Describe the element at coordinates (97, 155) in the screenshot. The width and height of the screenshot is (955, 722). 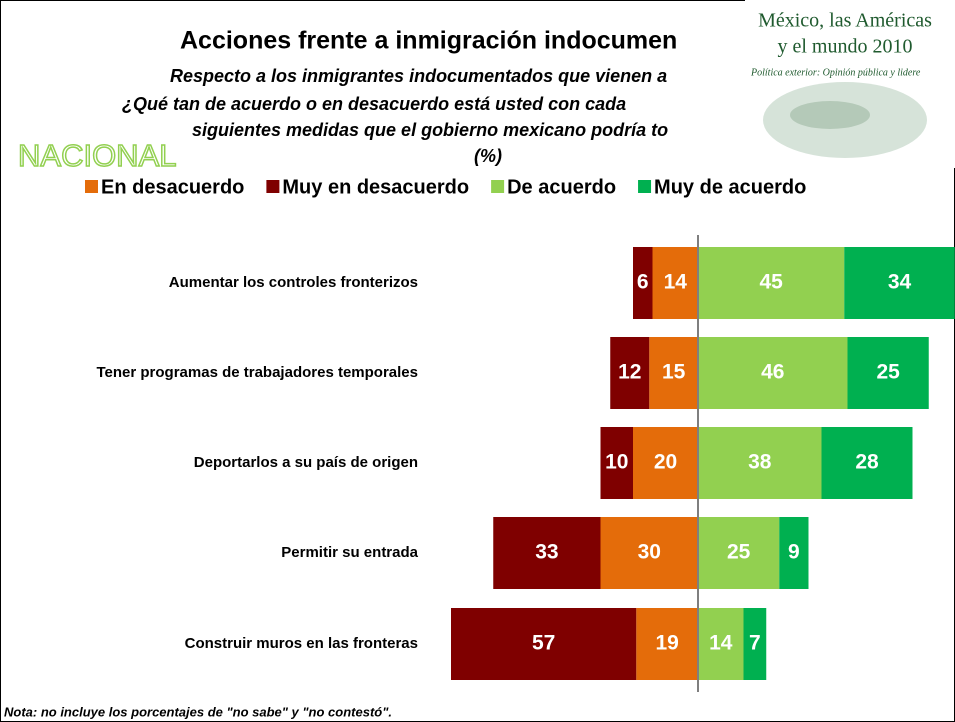
I see `region-label: NACIONAL` at that location.